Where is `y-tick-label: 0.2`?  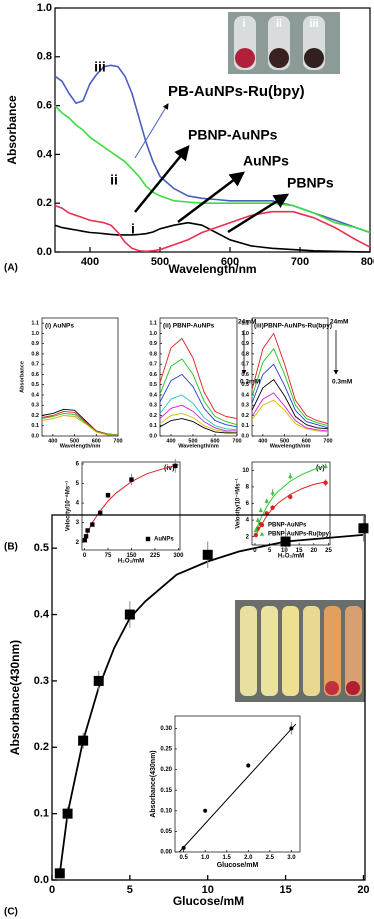
y-tick-label: 0.2 is located at coordinates (41, 747).